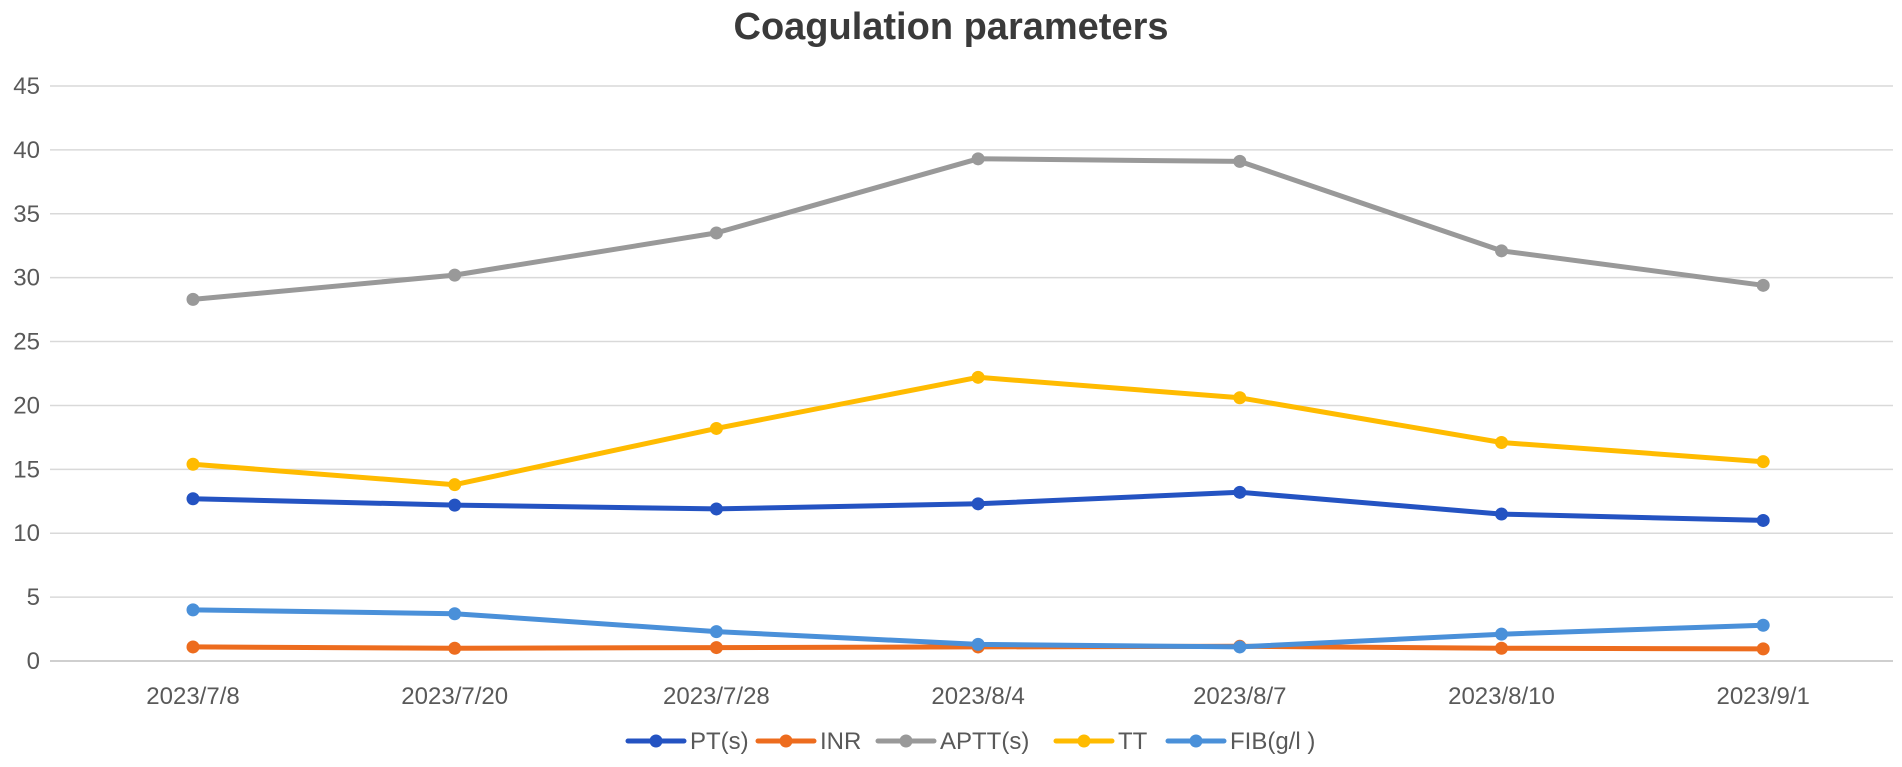  What do you see at coordinates (716, 696) in the screenshot?
I see `x-tick-label-2: 2023/7/28` at bounding box center [716, 696].